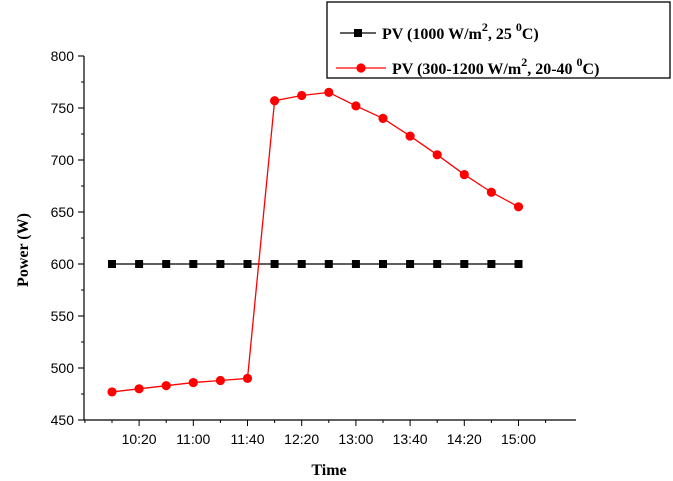 Image resolution: width=673 pixels, height=481 pixels. Describe the element at coordinates (63, 316) in the screenshot. I see `y-tick-label: 550` at that location.